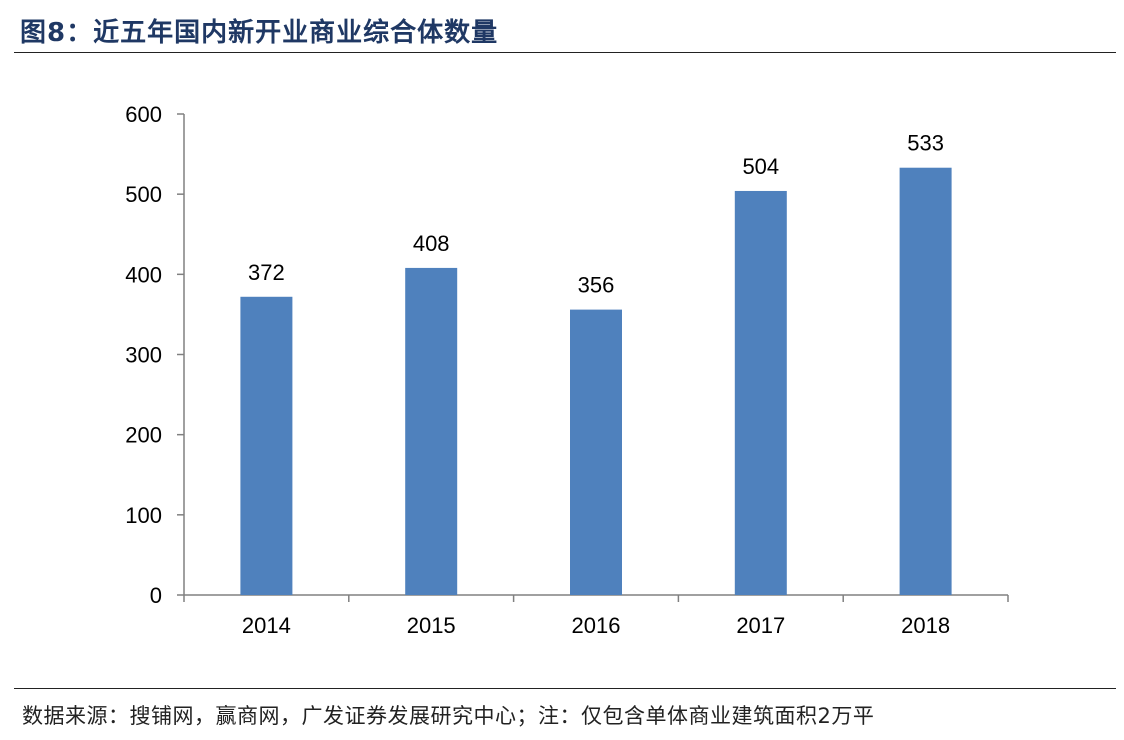 This screenshot has height=740, width=1124. I want to click on data-label-2015: 408, so click(431, 243).